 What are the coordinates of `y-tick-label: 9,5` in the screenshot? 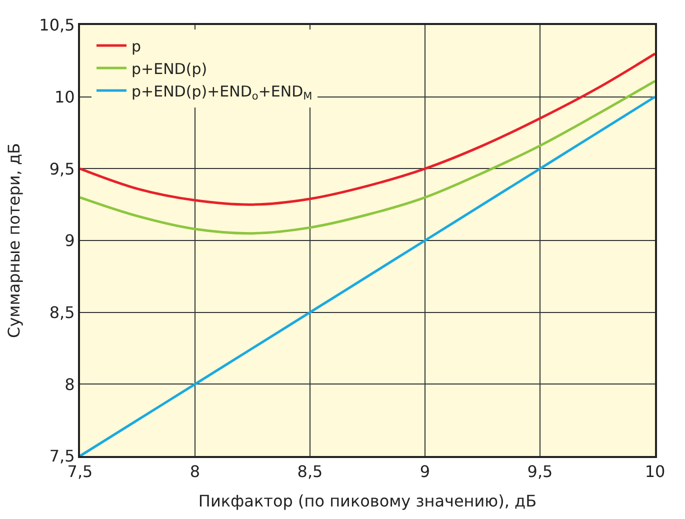 It's located at (62, 168).